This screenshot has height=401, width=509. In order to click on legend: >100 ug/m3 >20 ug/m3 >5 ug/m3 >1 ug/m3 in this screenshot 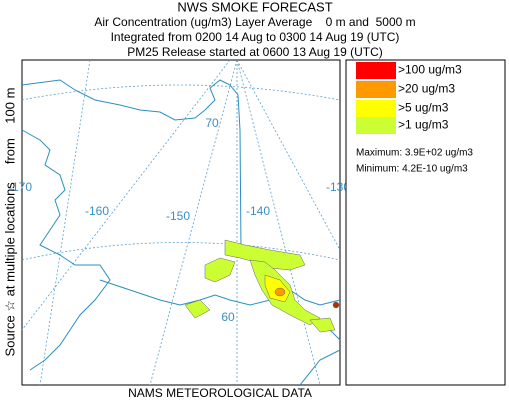, I will do `click(409, 98)`.